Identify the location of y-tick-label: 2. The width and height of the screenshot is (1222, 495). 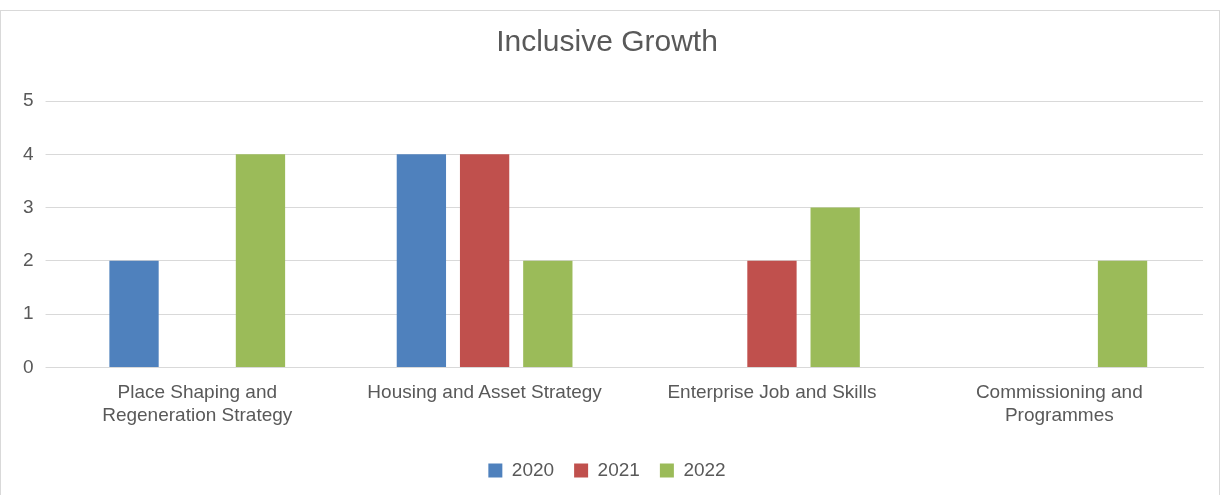
(28, 260).